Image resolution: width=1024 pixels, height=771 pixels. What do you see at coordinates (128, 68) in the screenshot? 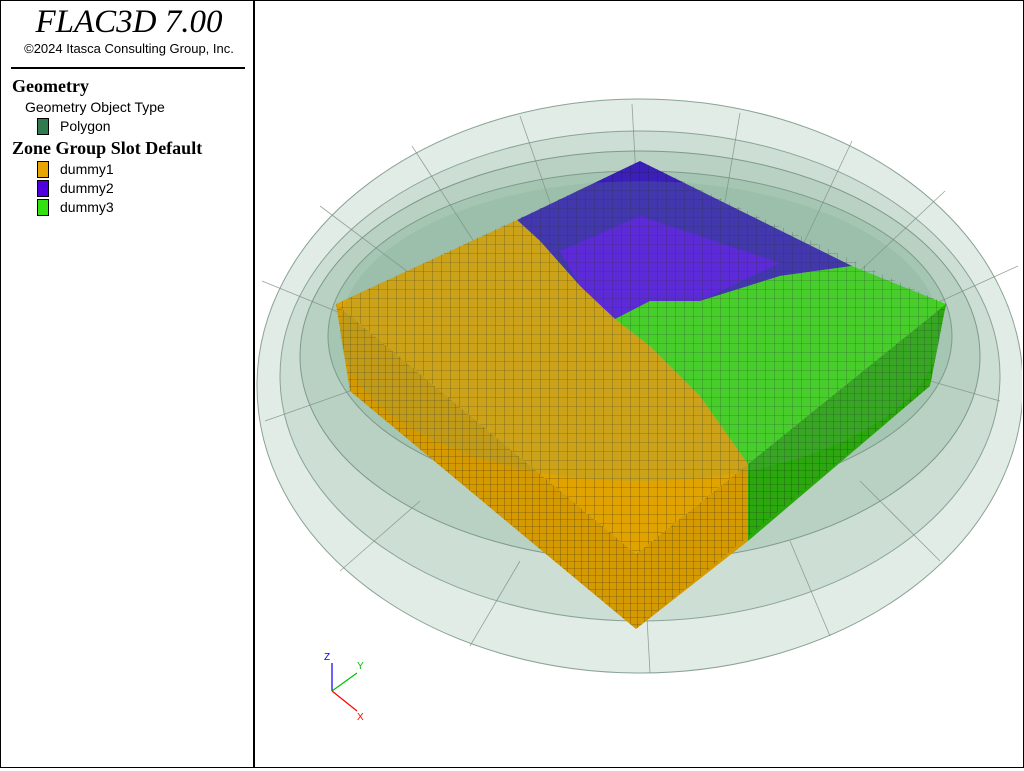
I see `legend-separator` at bounding box center [128, 68].